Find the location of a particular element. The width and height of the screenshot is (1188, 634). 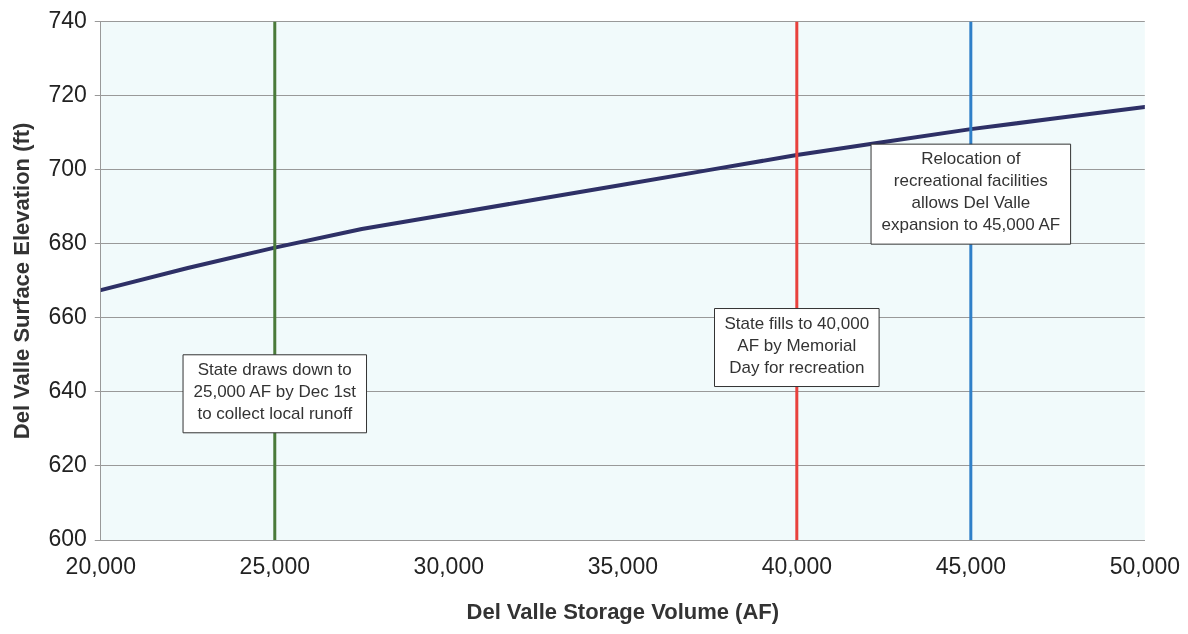

y-tick-label: 700 is located at coordinates (67, 168).